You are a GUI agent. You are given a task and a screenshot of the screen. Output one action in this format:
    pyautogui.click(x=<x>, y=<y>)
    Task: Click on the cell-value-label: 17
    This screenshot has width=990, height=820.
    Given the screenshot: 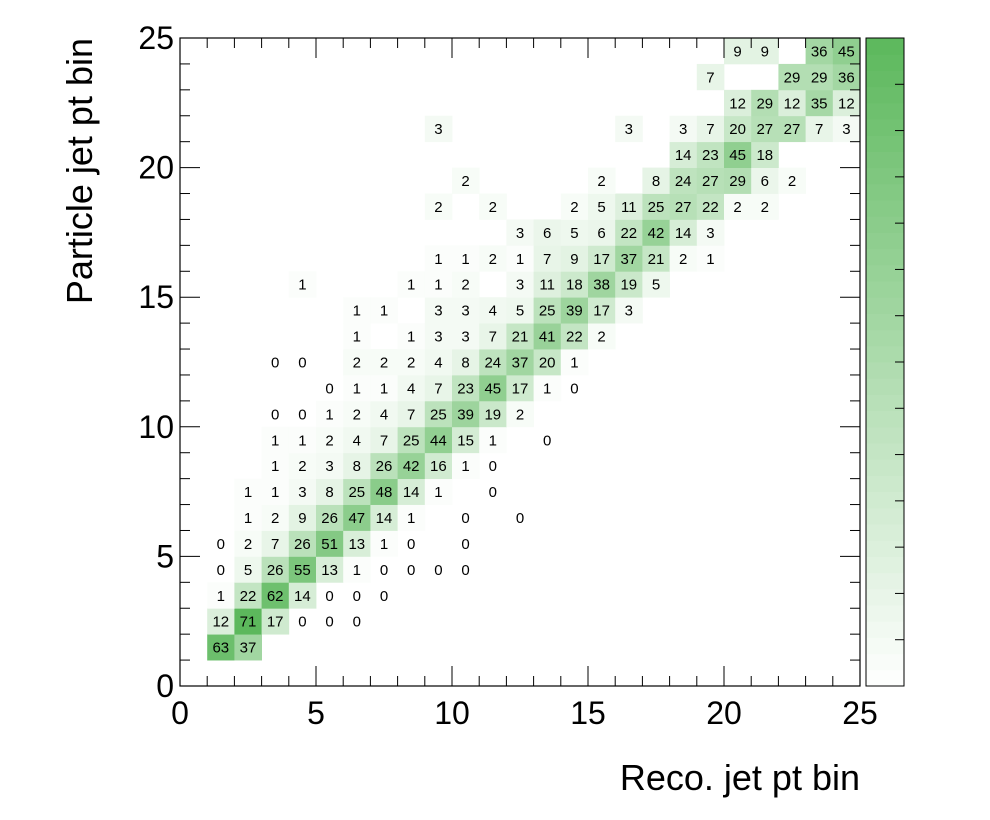 What is the action you would take?
    pyautogui.click(x=601, y=259)
    